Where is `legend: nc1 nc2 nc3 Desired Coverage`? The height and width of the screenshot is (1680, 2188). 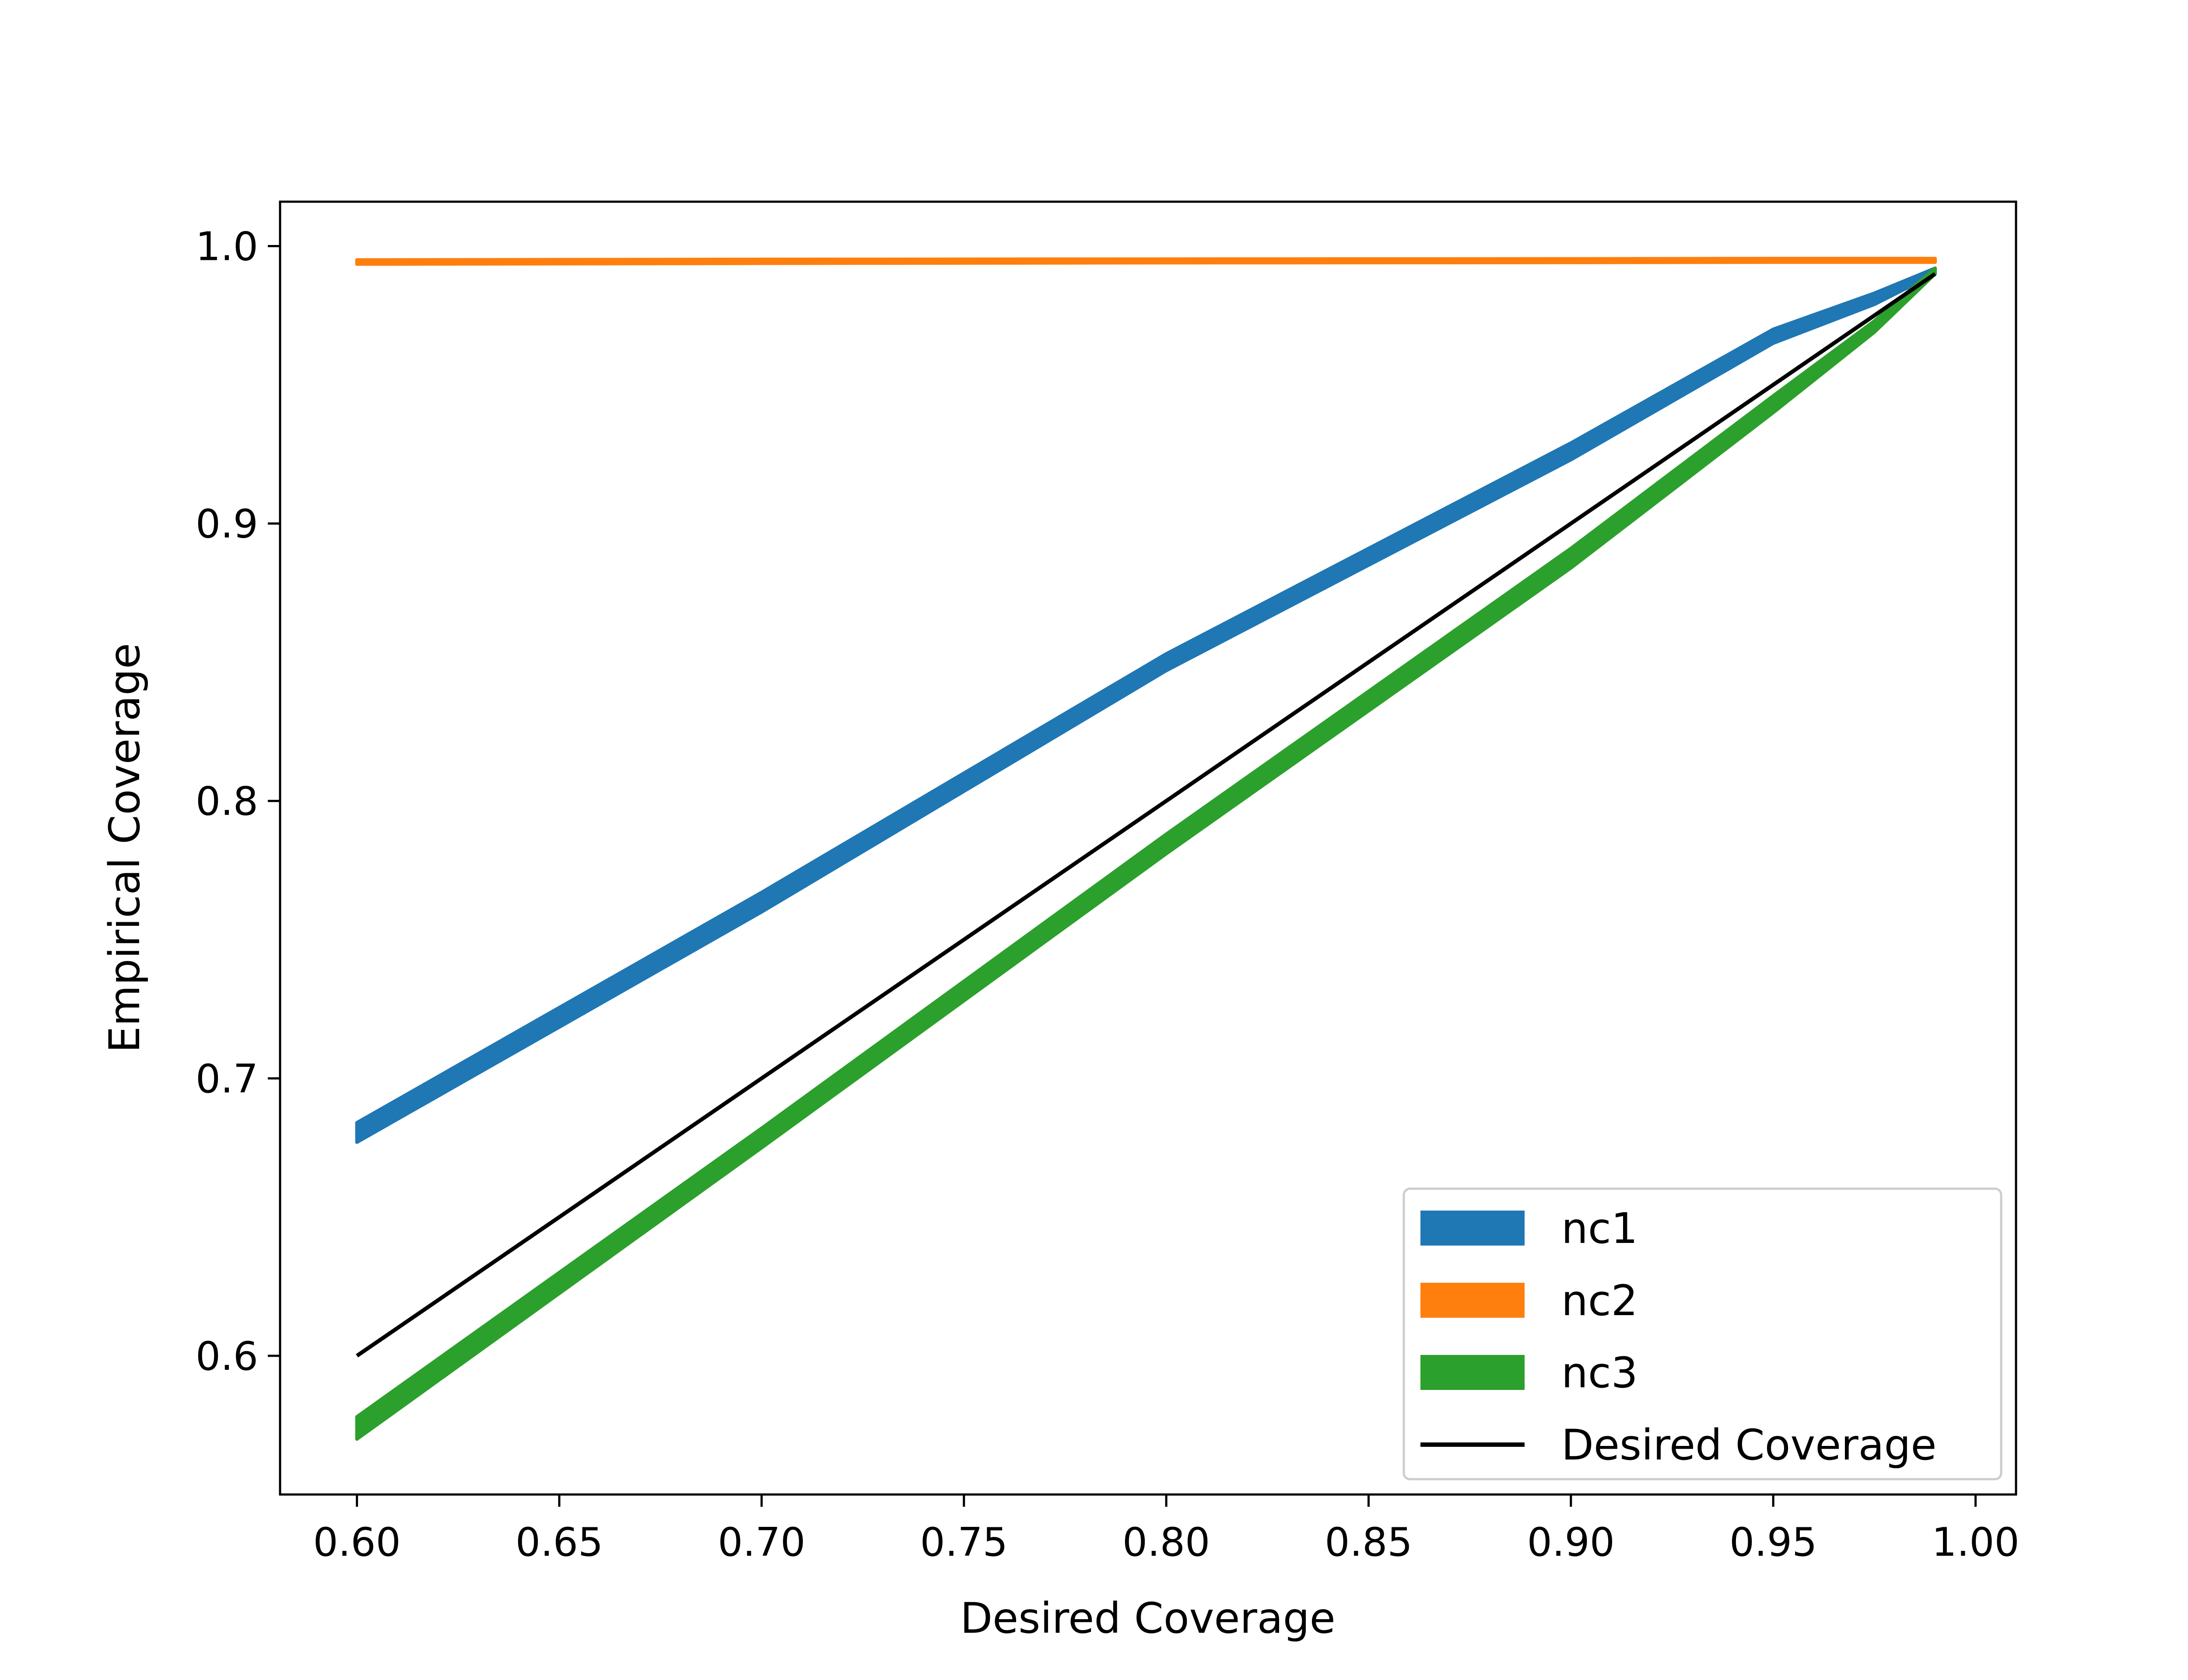 legend: nc1 nc2 nc3 Desired Coverage is located at coordinates (1702, 1333).